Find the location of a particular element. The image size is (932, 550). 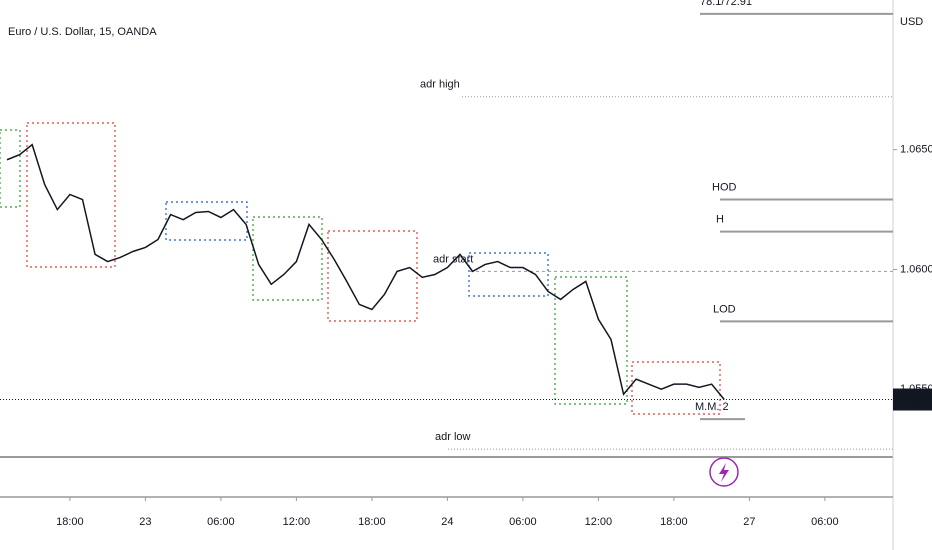

y-tick-label: 1.06500 is located at coordinates (916, 150).